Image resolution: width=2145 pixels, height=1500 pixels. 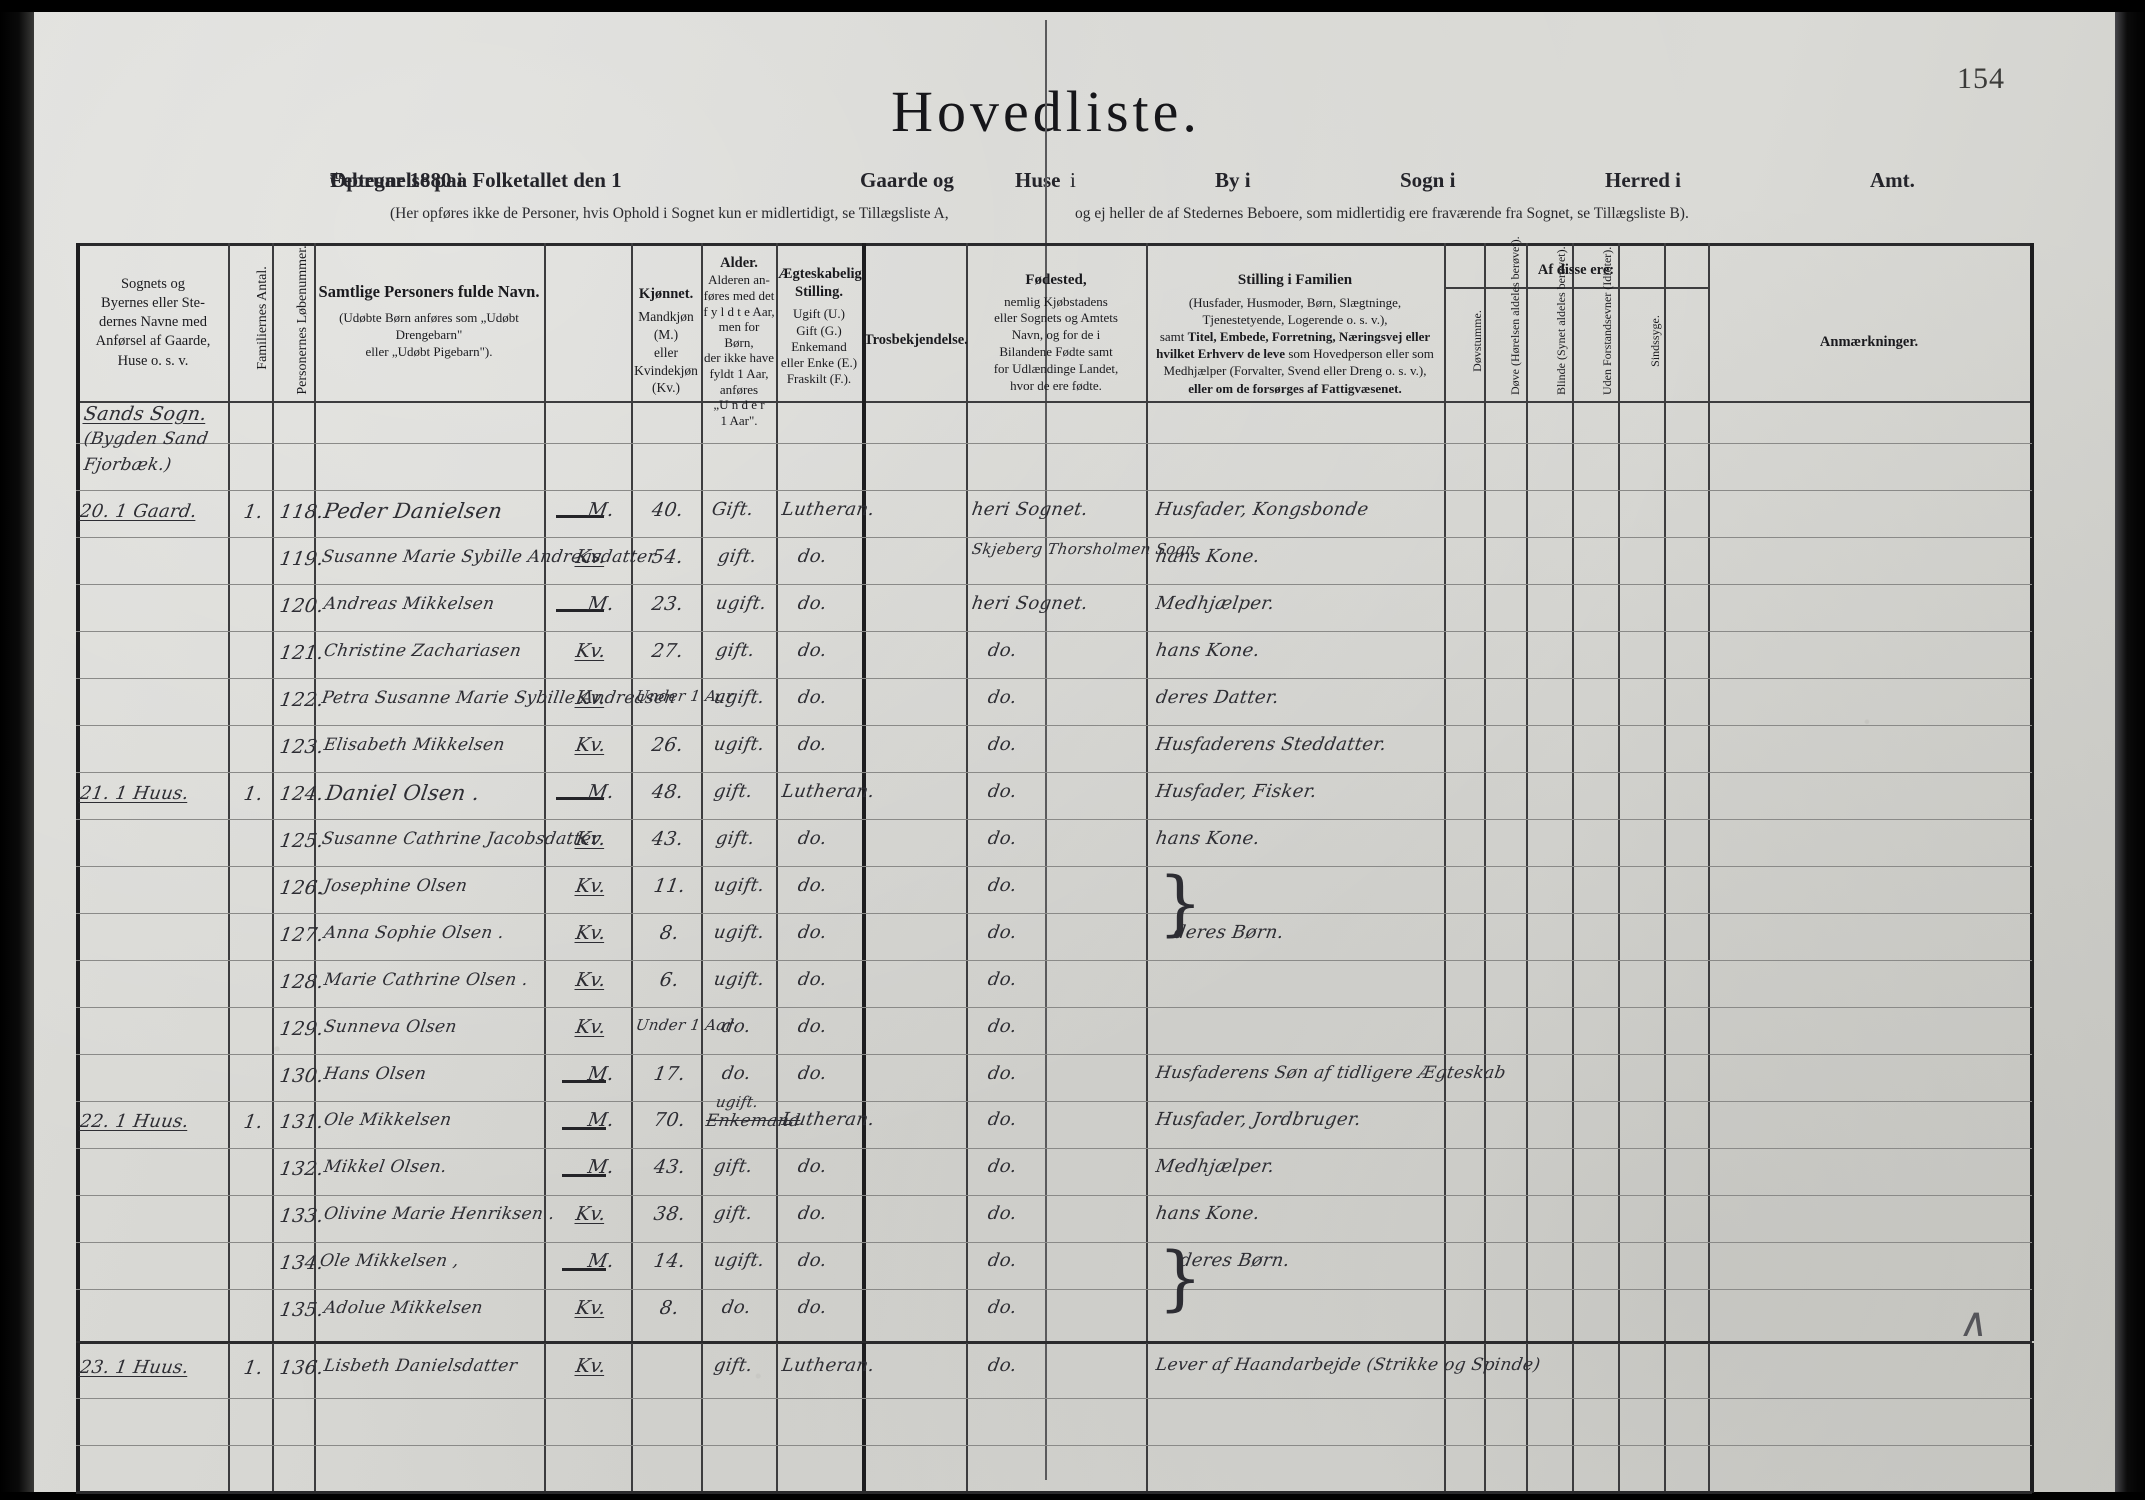 What do you see at coordinates (1869, 342) in the screenshot?
I see `header-remarks: Anmærkninger.` at bounding box center [1869, 342].